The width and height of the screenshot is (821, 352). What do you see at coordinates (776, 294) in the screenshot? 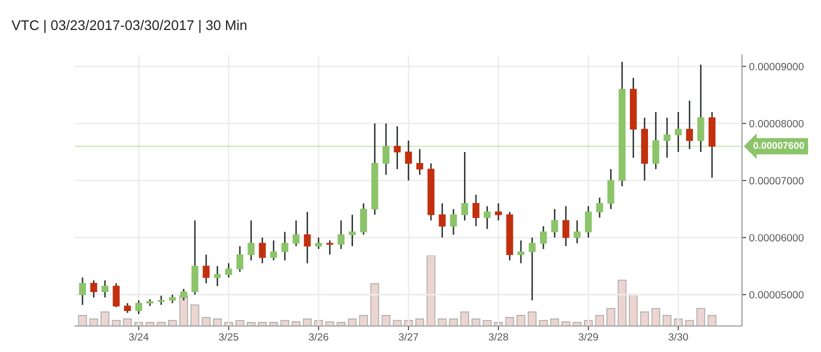
I see `y-tick-label: 0.00005000` at bounding box center [776, 294].